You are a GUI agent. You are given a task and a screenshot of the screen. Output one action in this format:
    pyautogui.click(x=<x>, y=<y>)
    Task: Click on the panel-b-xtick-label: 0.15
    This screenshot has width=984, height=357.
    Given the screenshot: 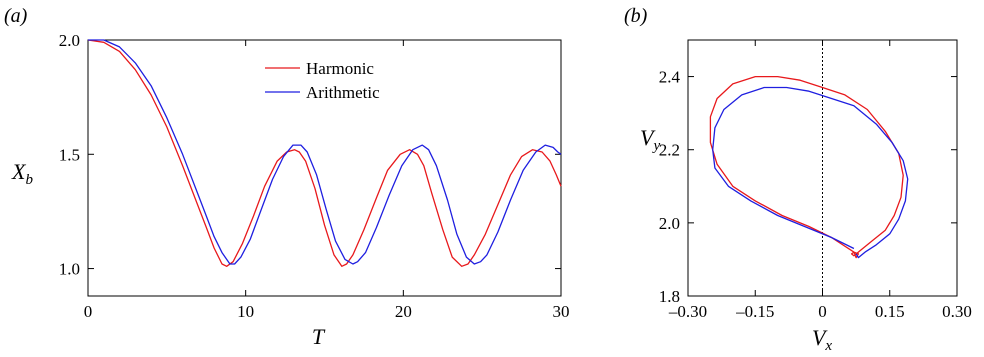 What is the action you would take?
    pyautogui.click(x=890, y=311)
    